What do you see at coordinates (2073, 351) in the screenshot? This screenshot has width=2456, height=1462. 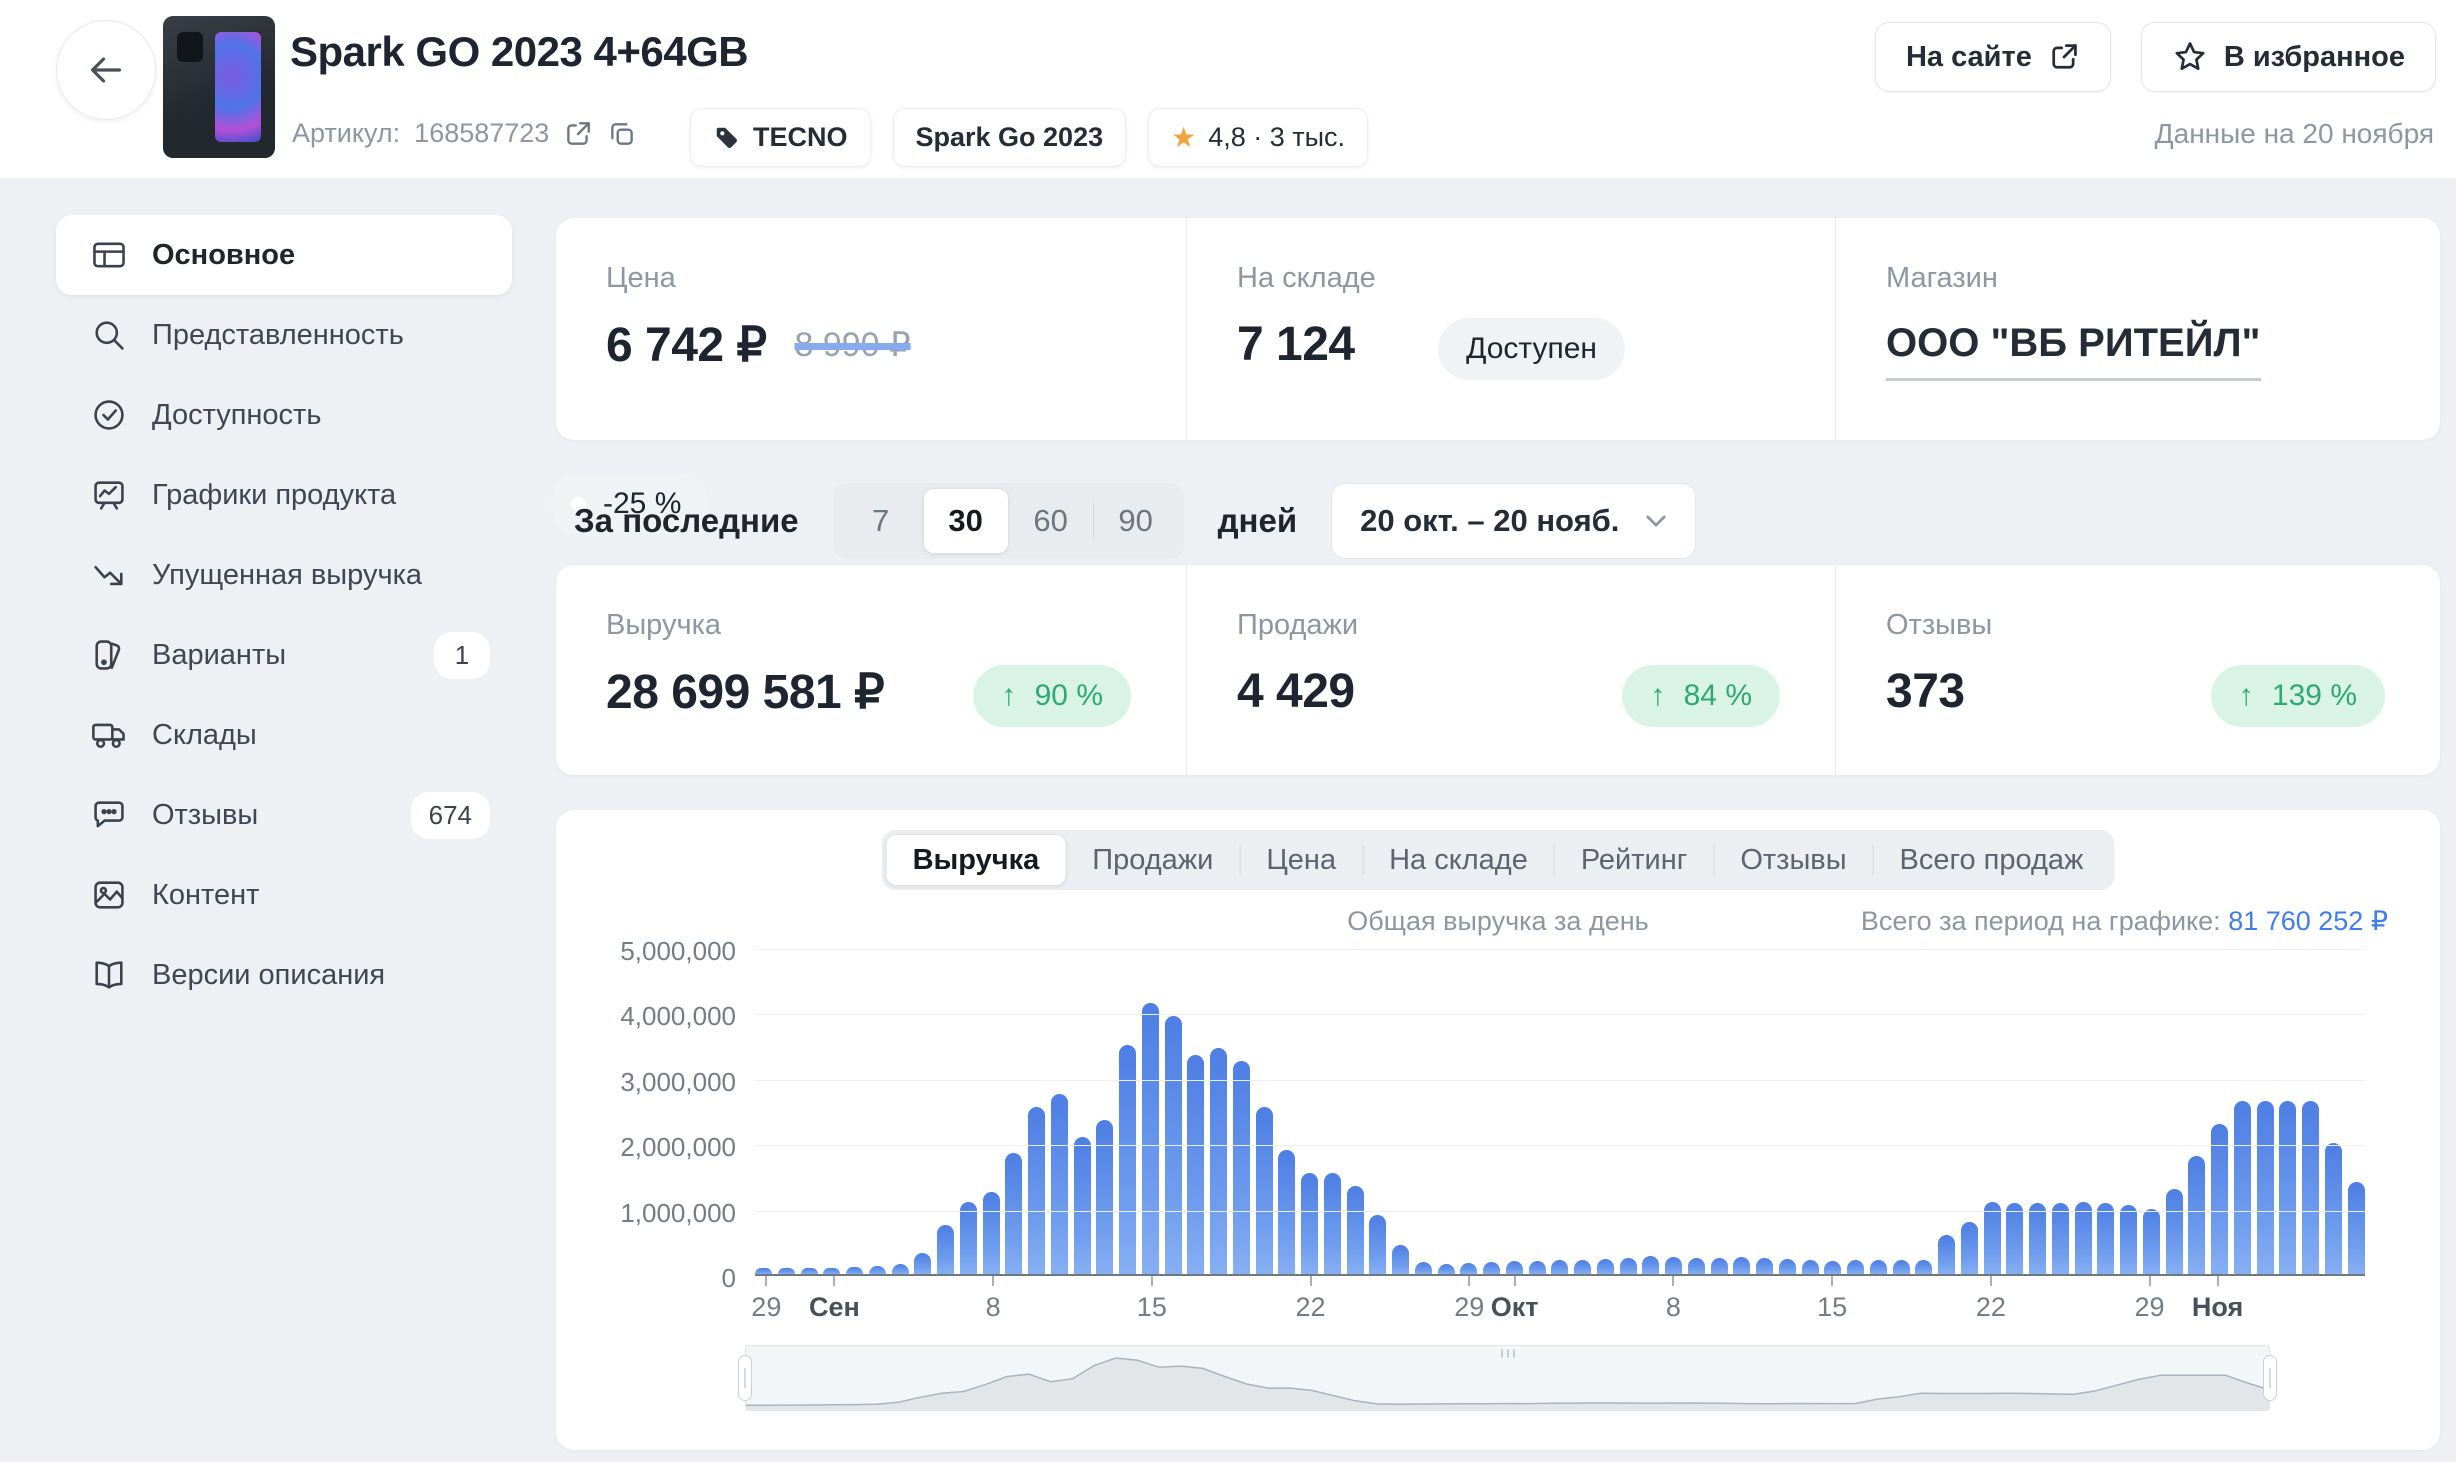 I see `shop-name-link: ООО "ВБ РИТЕЙЛ"` at bounding box center [2073, 351].